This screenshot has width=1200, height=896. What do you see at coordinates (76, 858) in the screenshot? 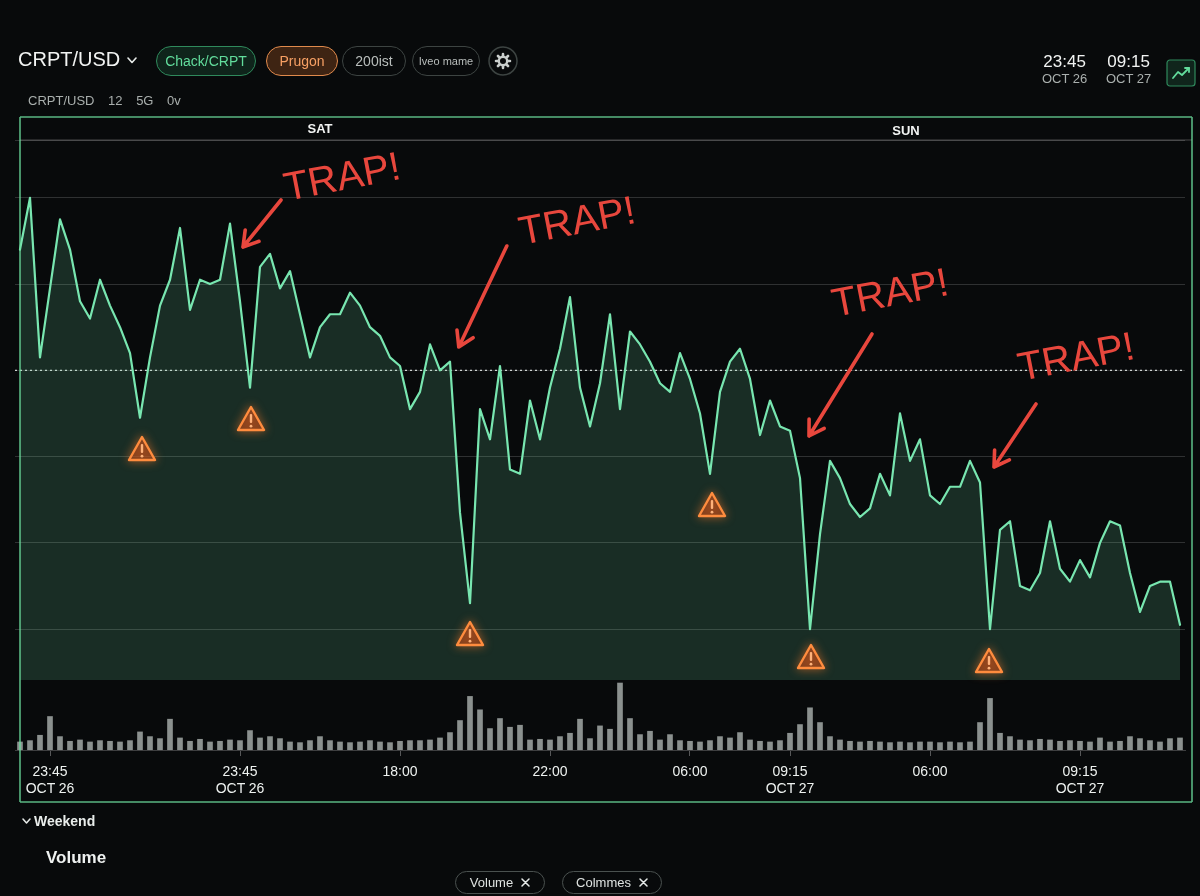
I see `text: Volume` at bounding box center [76, 858].